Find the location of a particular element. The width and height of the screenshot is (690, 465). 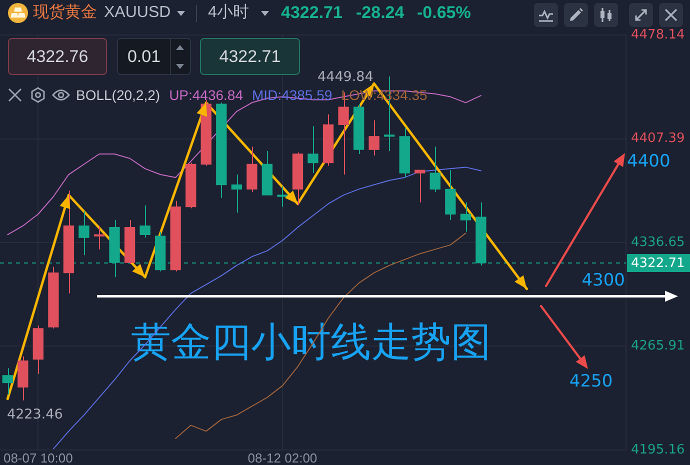

x-tick-label: 08-12 02:00 is located at coordinates (283, 457).